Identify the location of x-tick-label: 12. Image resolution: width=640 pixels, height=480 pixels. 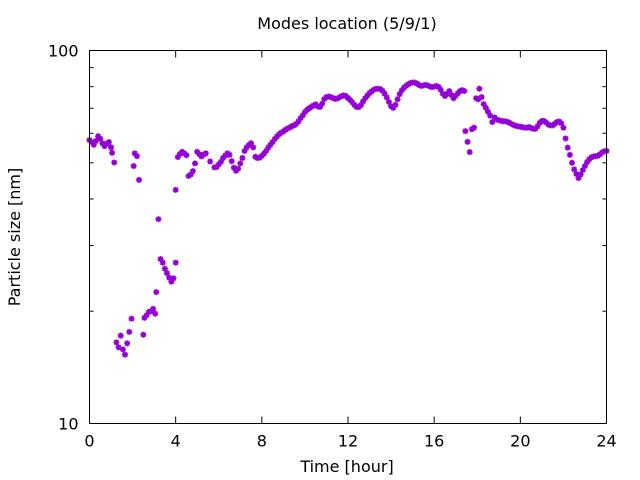
(348, 441).